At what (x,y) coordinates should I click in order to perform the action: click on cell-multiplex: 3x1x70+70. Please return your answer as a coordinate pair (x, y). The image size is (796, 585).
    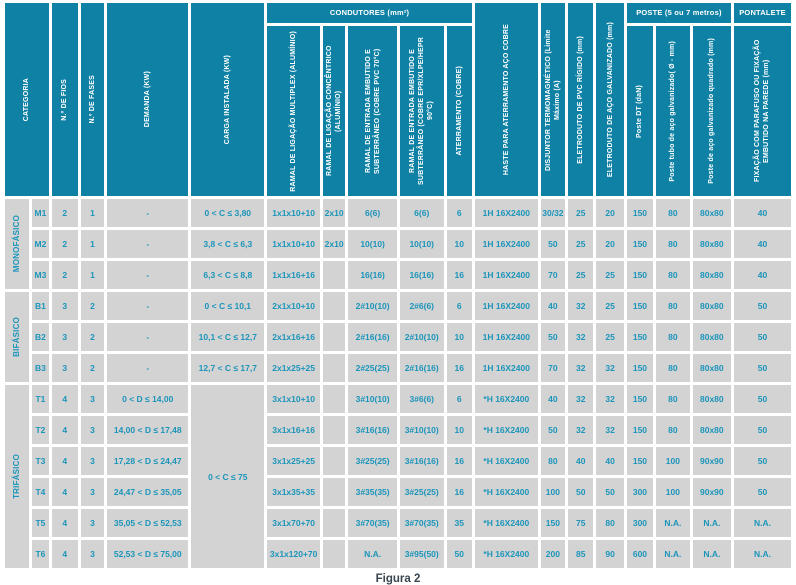
    Looking at the image, I should click on (293, 523).